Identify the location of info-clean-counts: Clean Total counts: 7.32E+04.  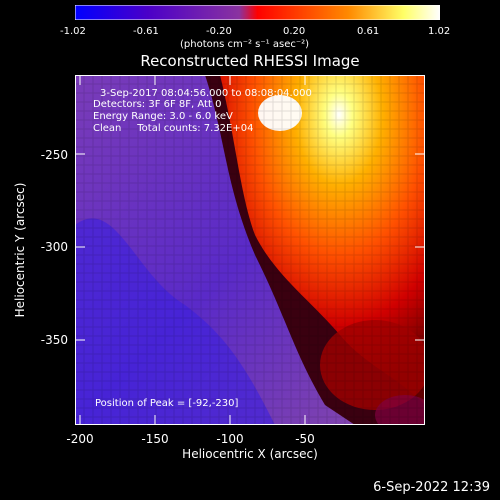
(173, 128).